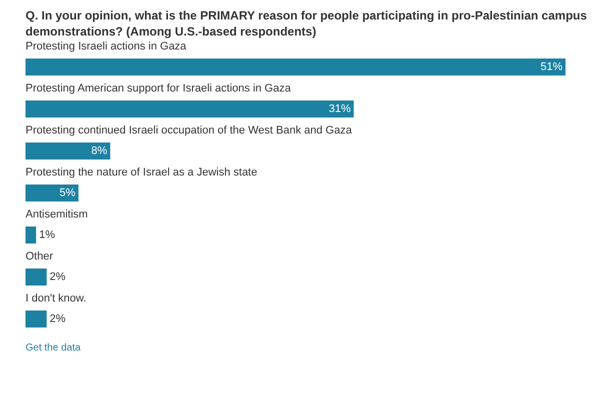 The height and width of the screenshot is (396, 600). I want to click on y-tick-label: Other, so click(40, 256).